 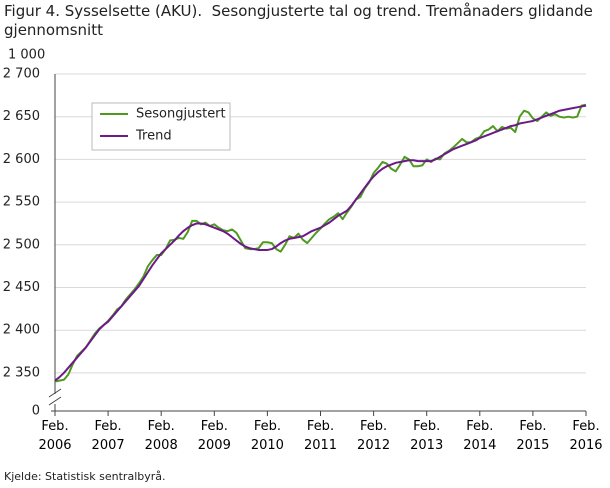 I want to click on x-tick-label: Feb. 2013, so click(x=427, y=436).